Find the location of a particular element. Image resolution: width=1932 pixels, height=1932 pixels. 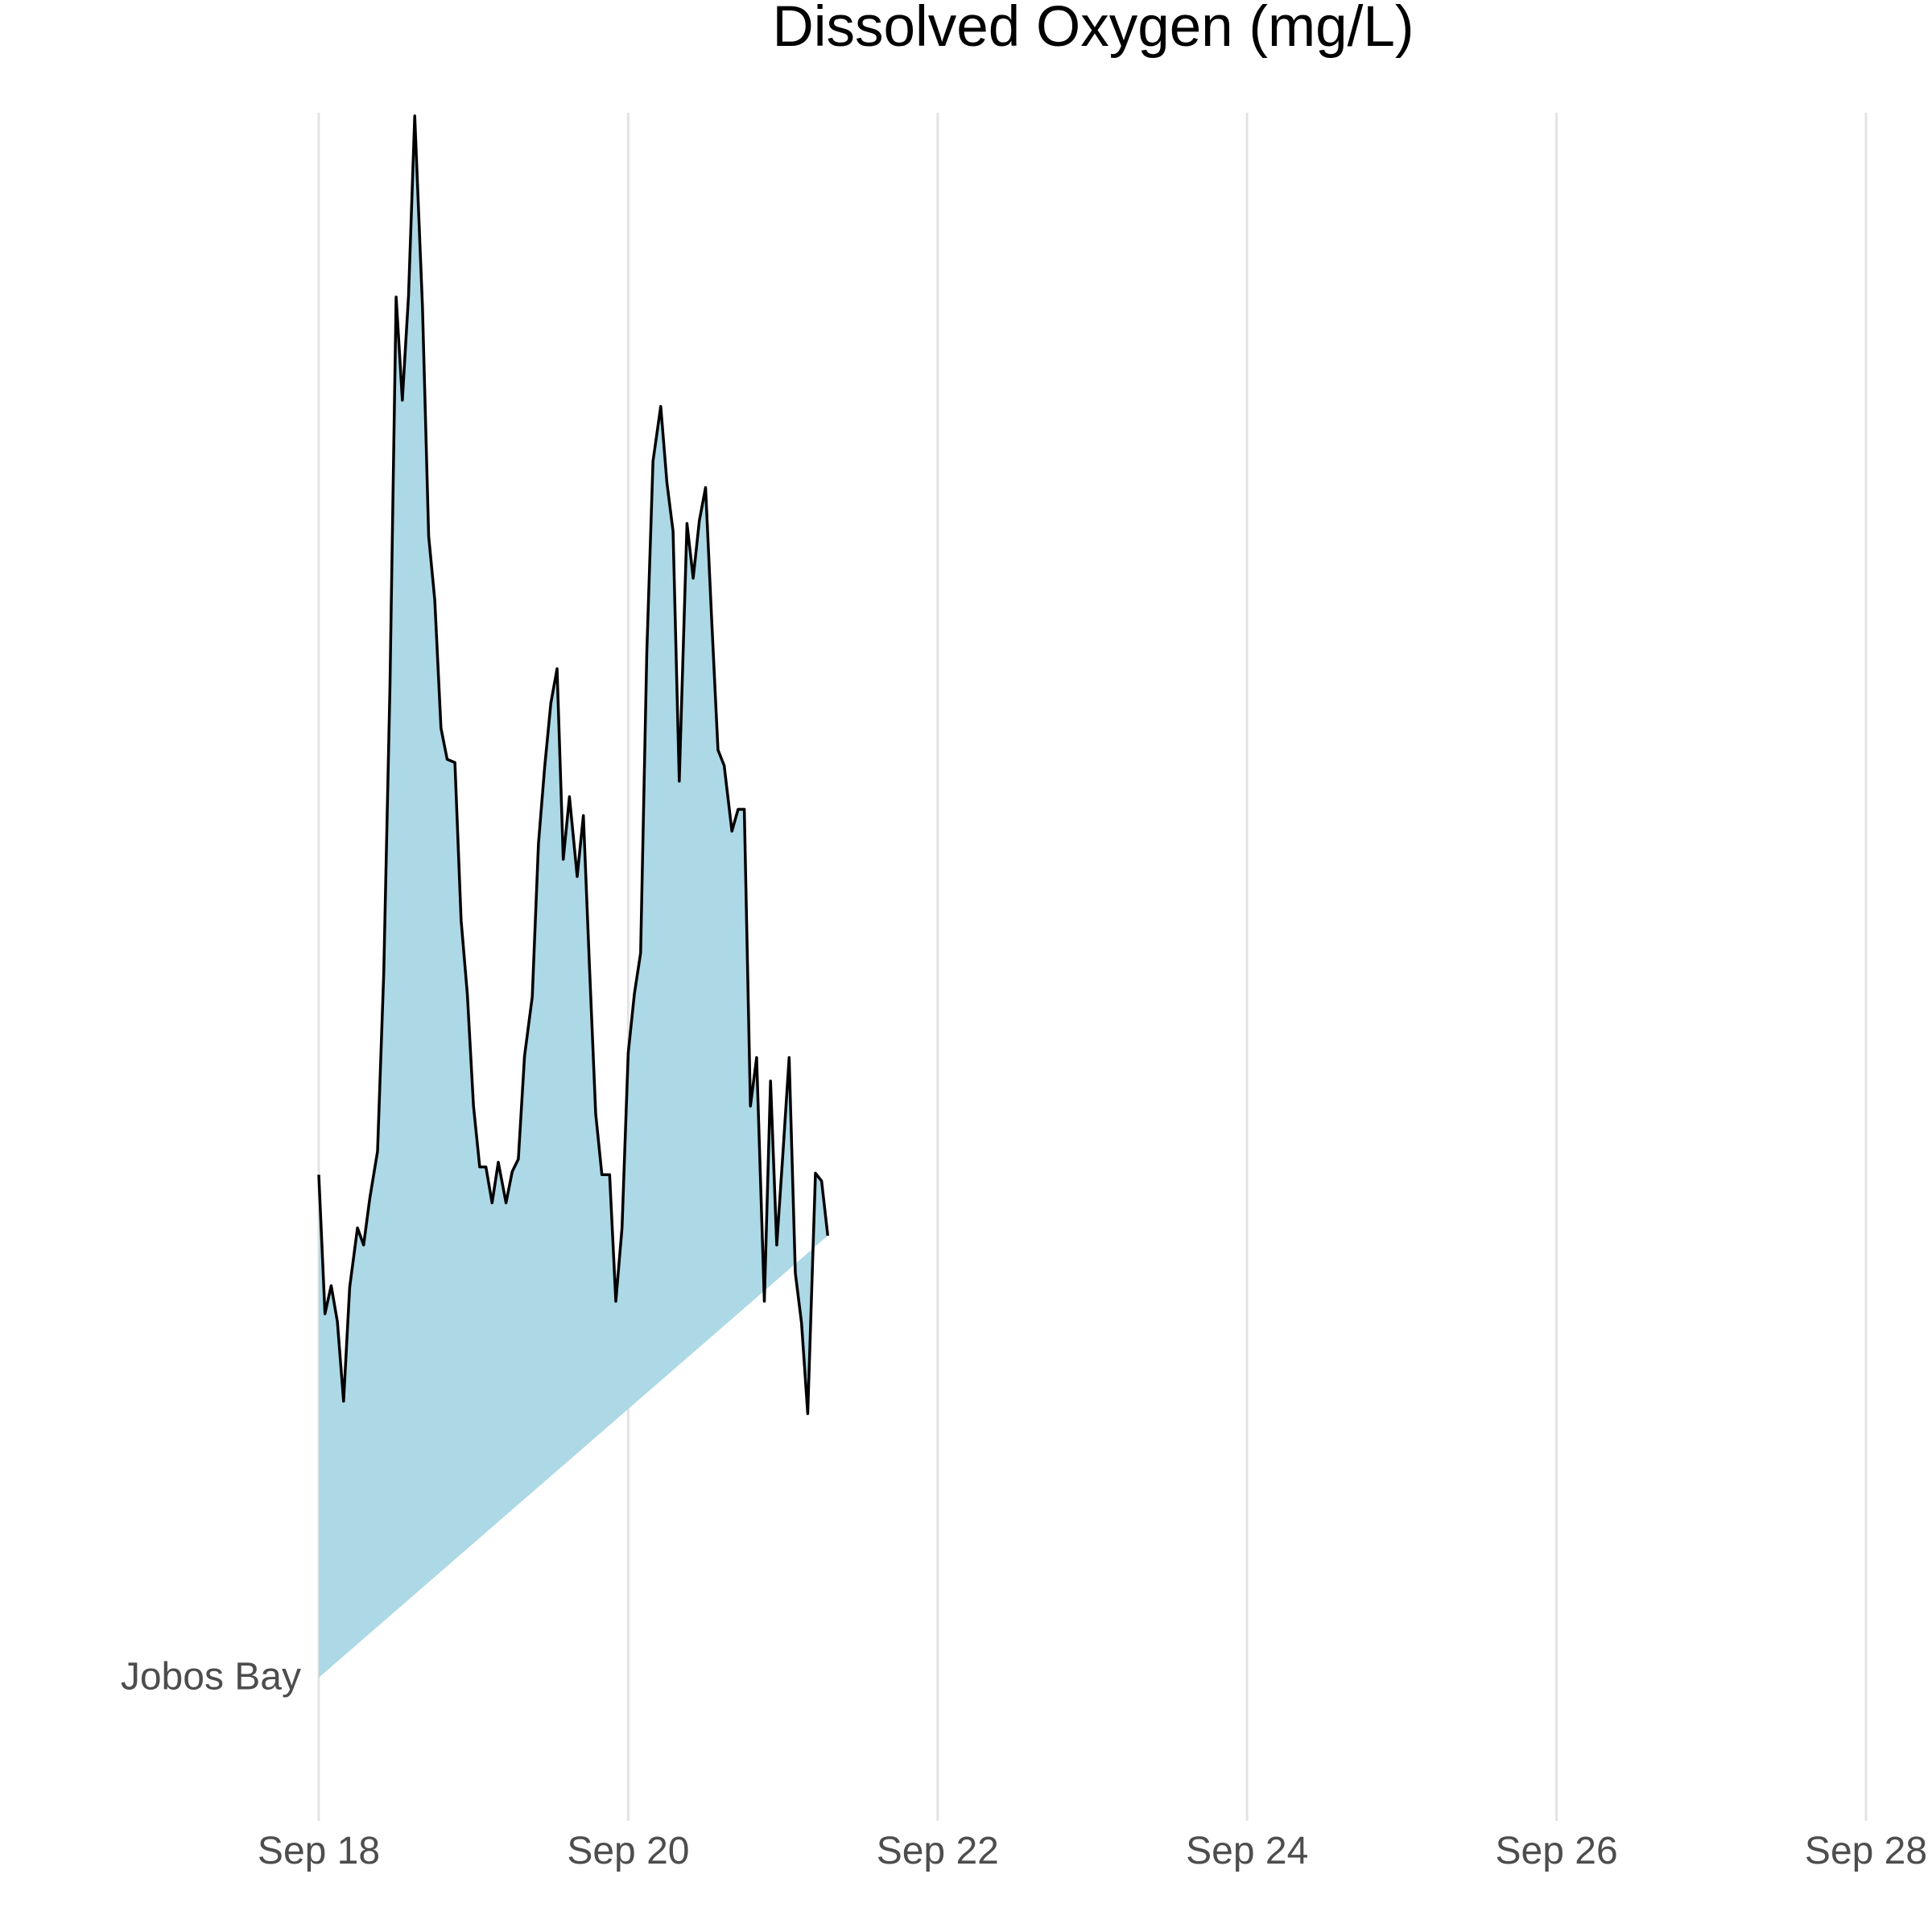

x-tick-label-4: Sep 26 is located at coordinates (1557, 1851).